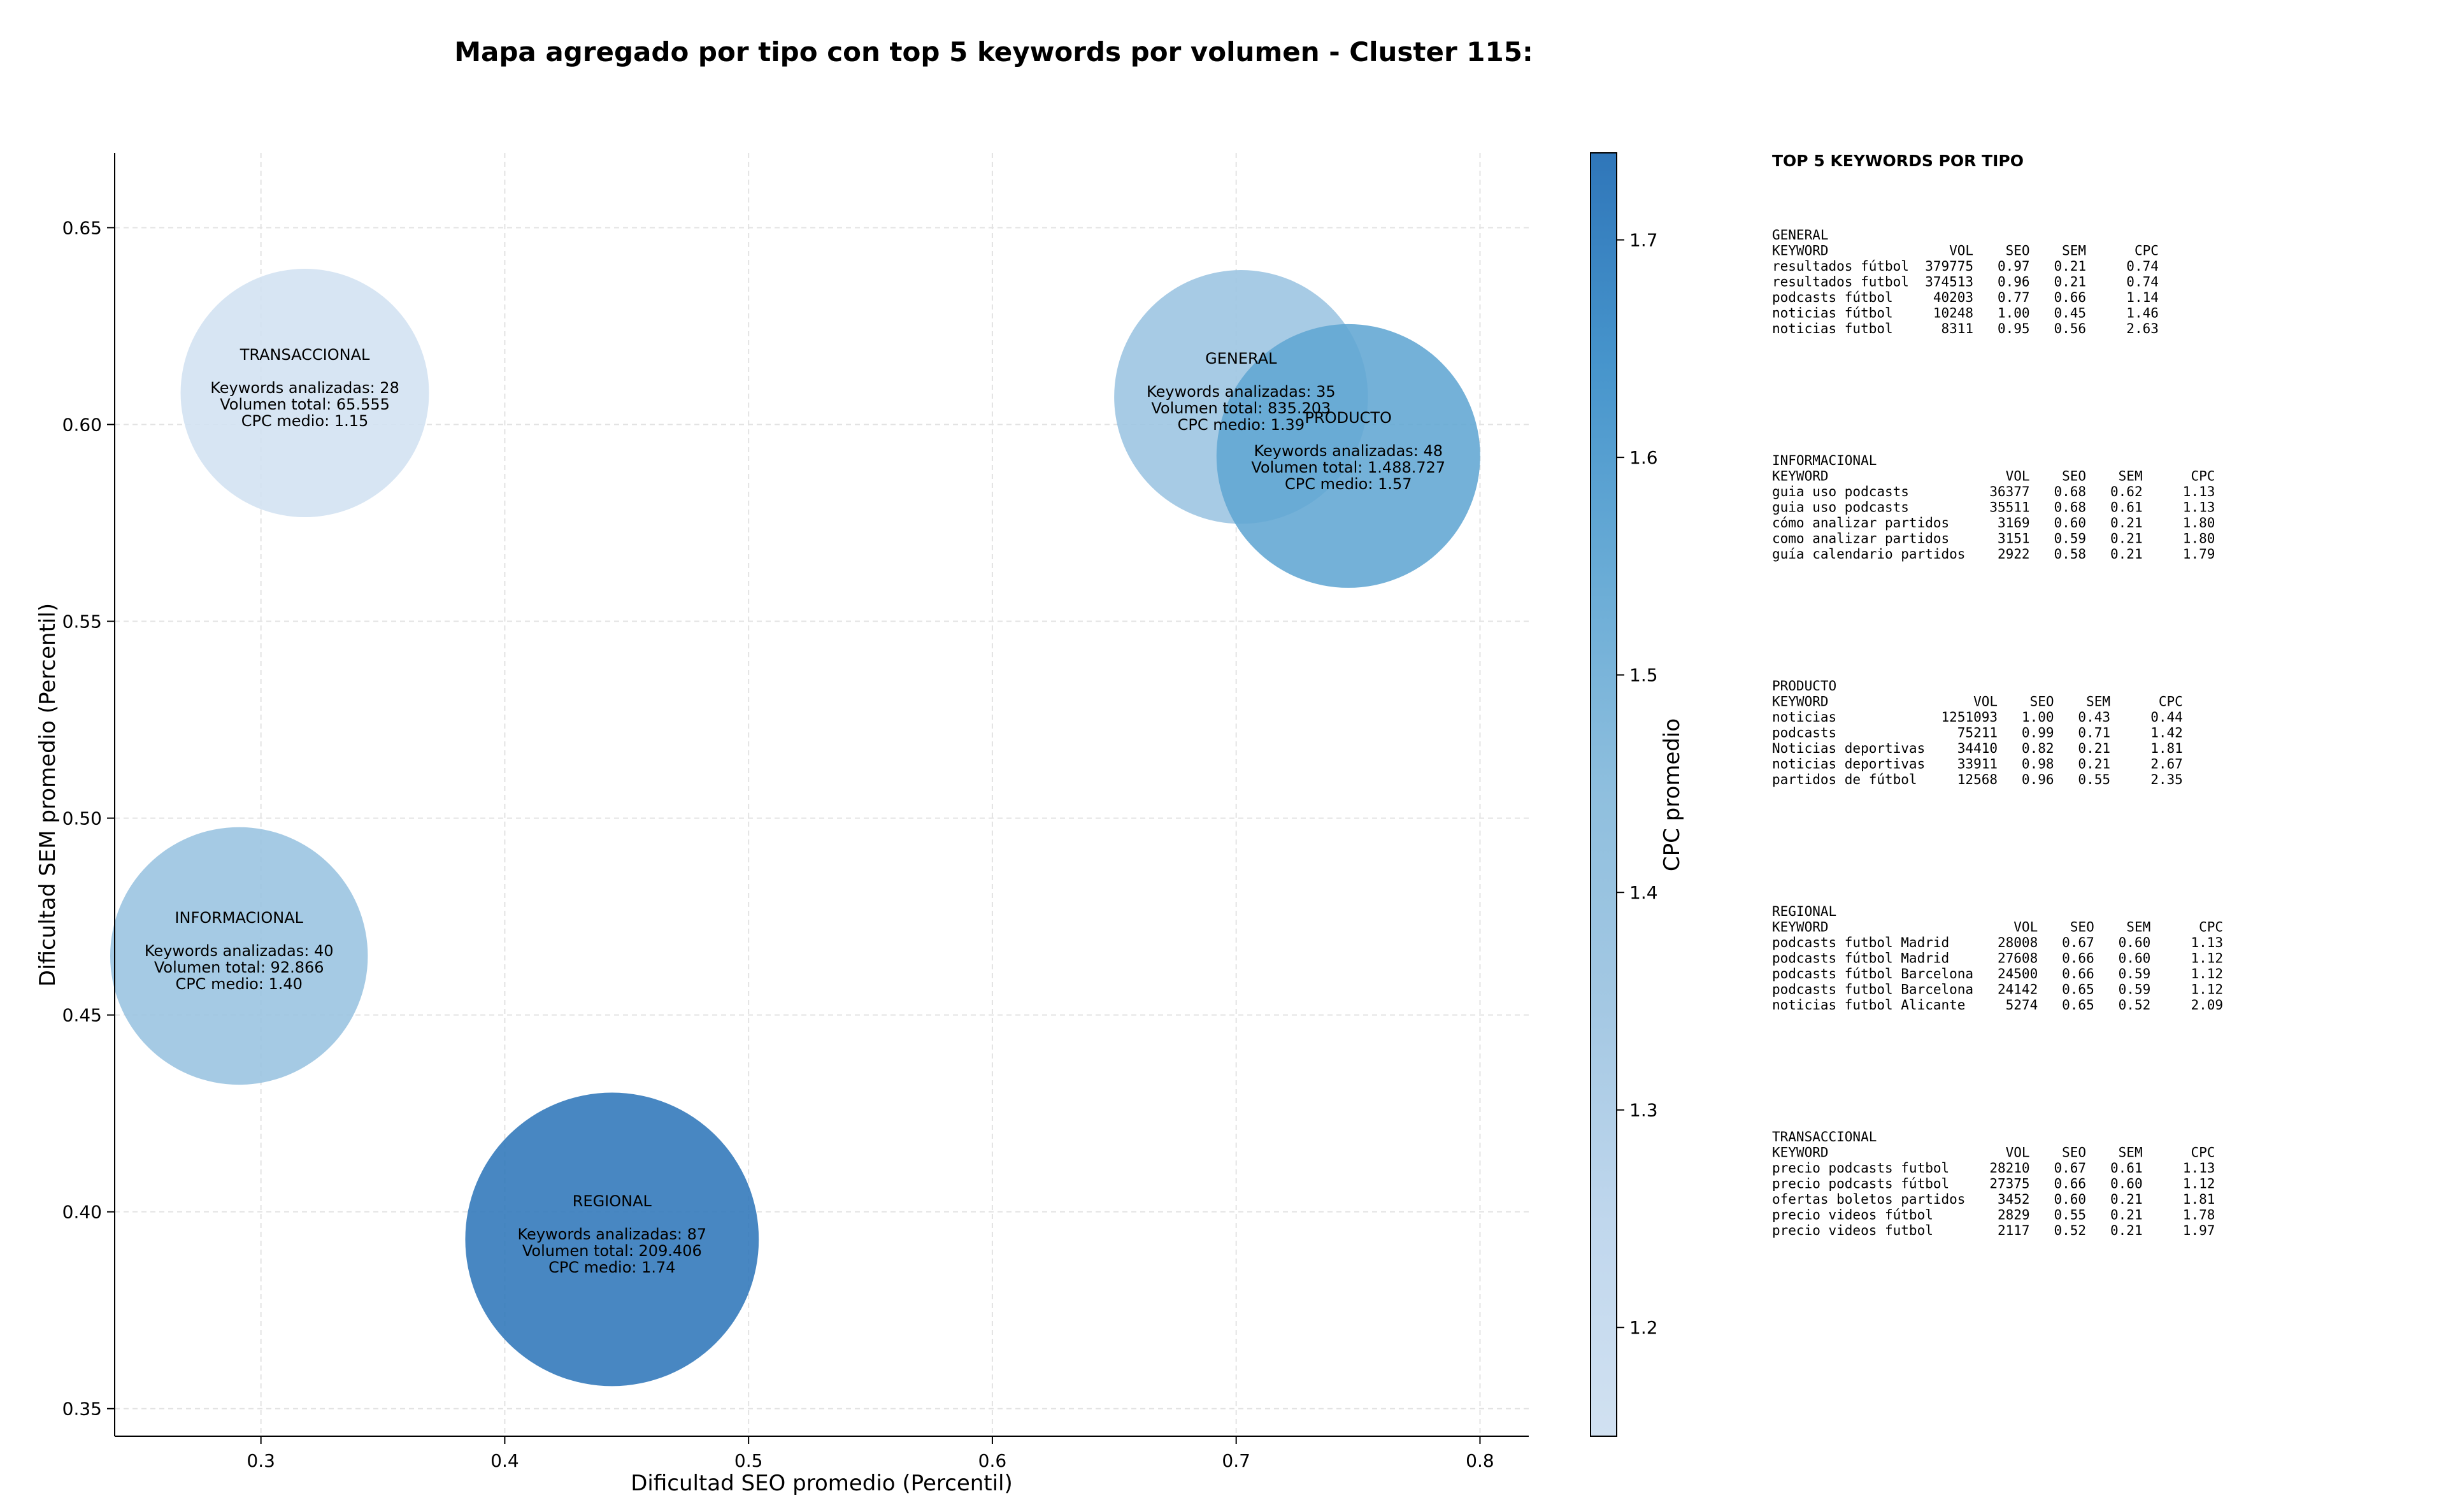 Image resolution: width=2446 pixels, height=1512 pixels. What do you see at coordinates (1643, 457) in the screenshot?
I see `colorbar-tick-label: 1.6` at bounding box center [1643, 457].